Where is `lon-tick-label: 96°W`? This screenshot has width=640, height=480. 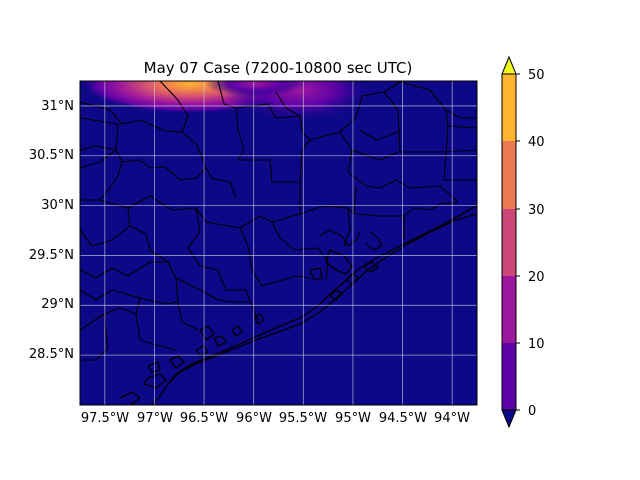
lon-tick-label: 96°W is located at coordinates (254, 418).